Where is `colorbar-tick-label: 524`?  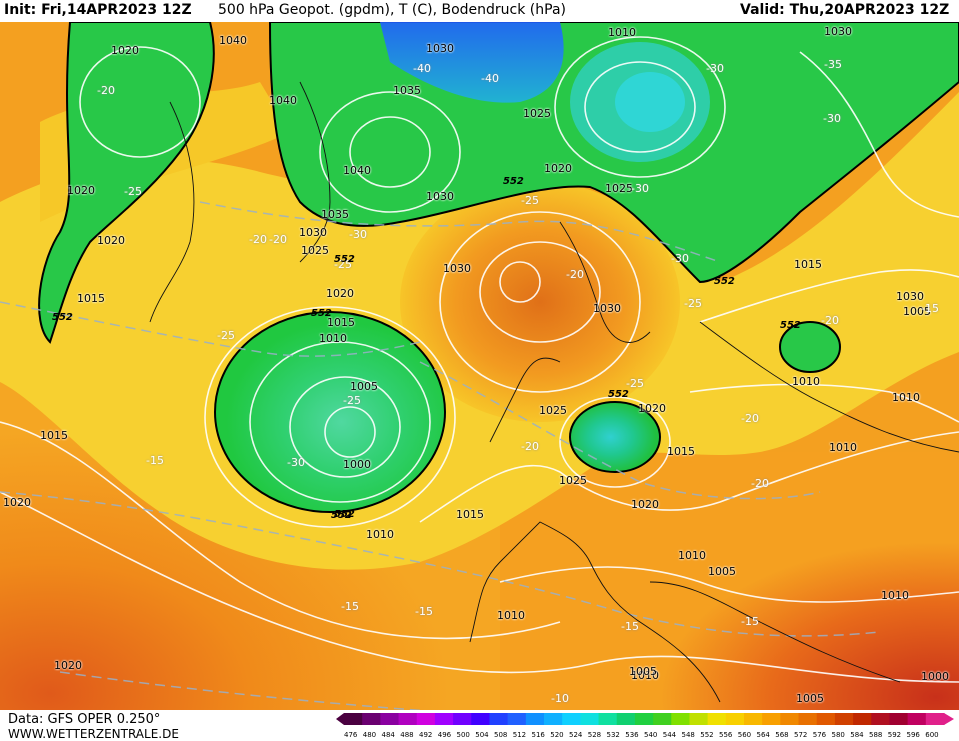 colorbar-tick-label: 524 is located at coordinates (576, 735).